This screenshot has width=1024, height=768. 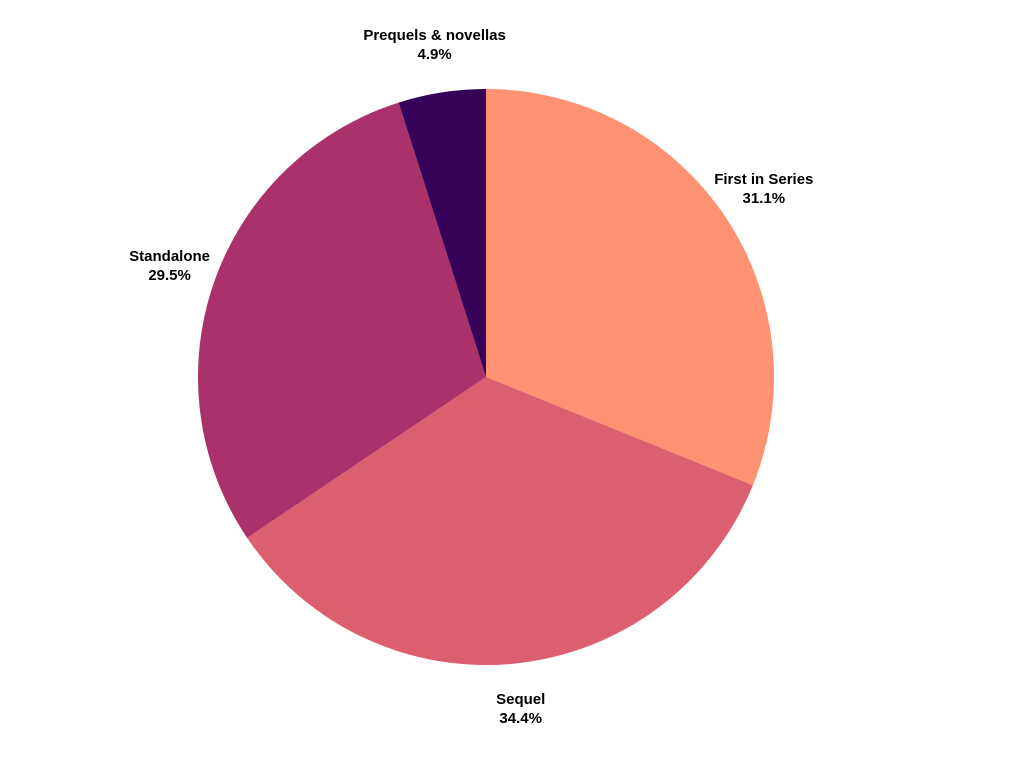 What do you see at coordinates (442, 233) in the screenshot?
I see `pie-slice-prequels-and-novellas` at bounding box center [442, 233].